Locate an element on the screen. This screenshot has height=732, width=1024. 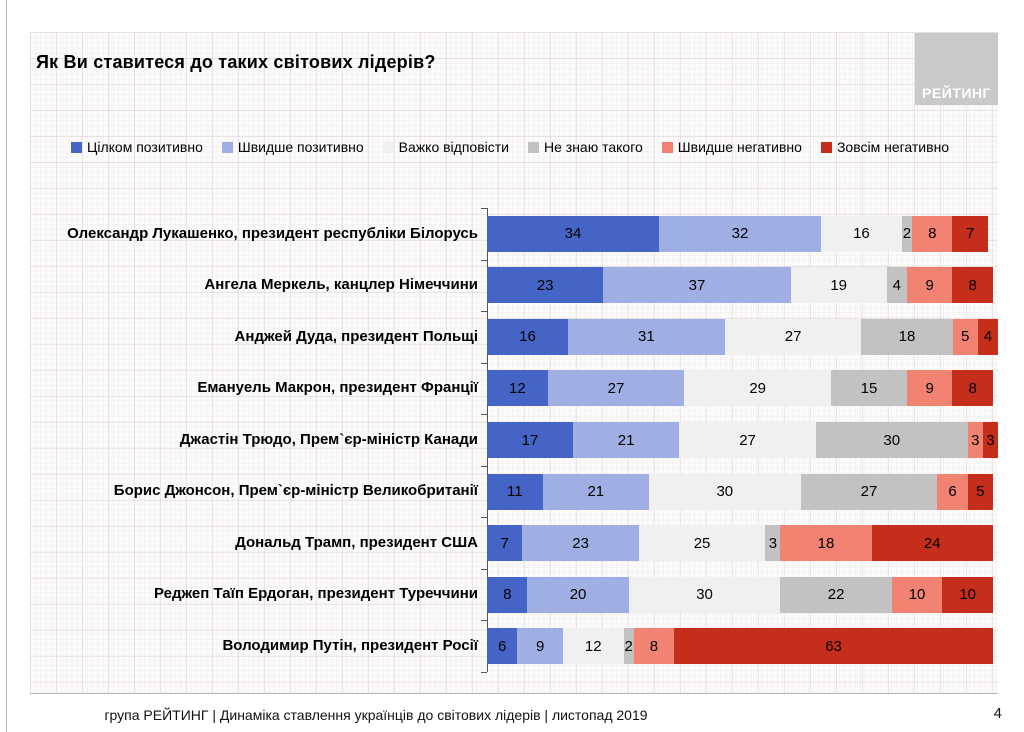
bar-segment: 37 is located at coordinates (697, 285).